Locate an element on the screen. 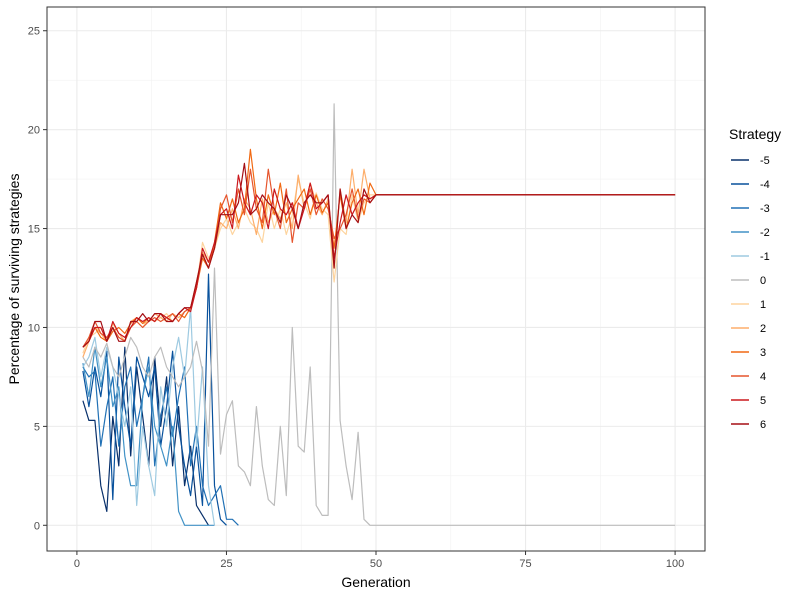 This screenshot has height=600, width=800. series-line-strategy--4 is located at coordinates (154, 399).